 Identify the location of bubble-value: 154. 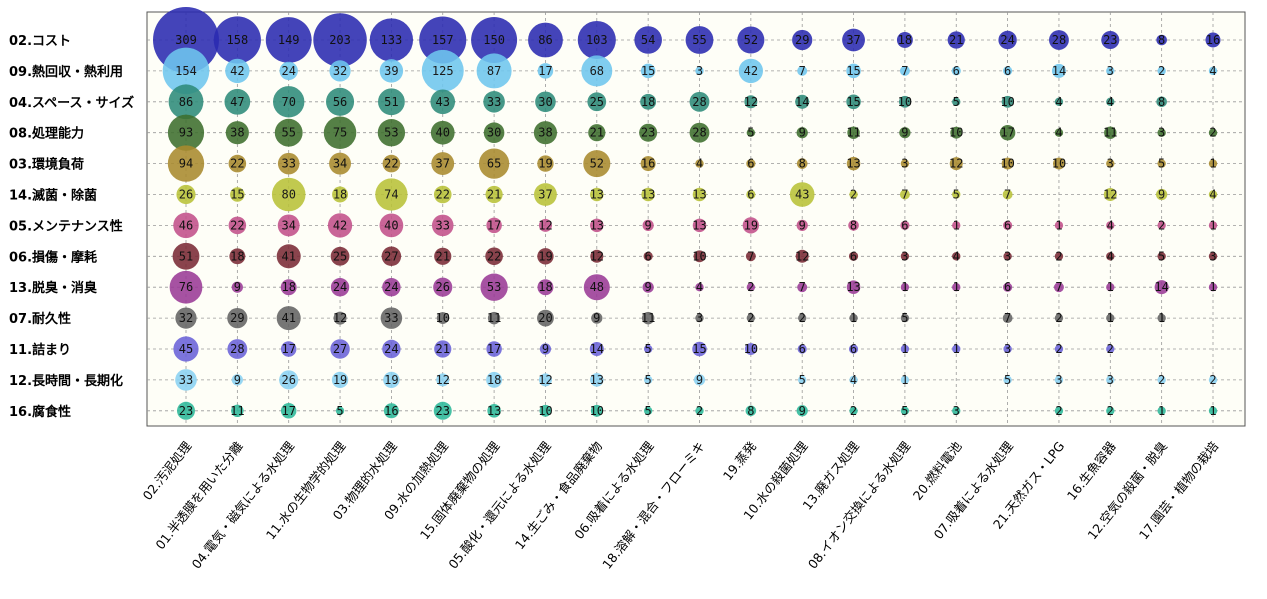
(186, 71).